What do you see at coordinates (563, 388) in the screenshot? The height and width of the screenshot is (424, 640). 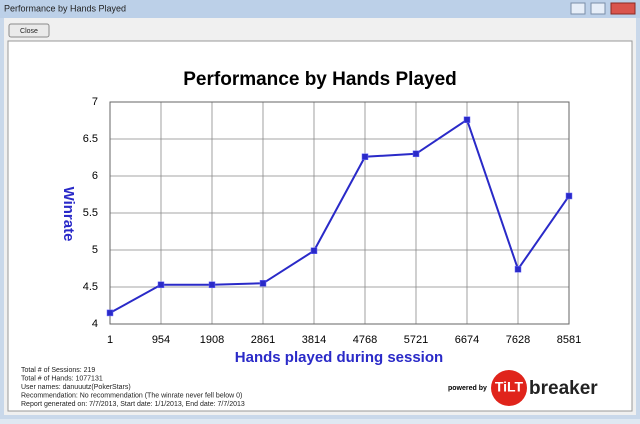 I see `logo-breaker: breaker` at bounding box center [563, 388].